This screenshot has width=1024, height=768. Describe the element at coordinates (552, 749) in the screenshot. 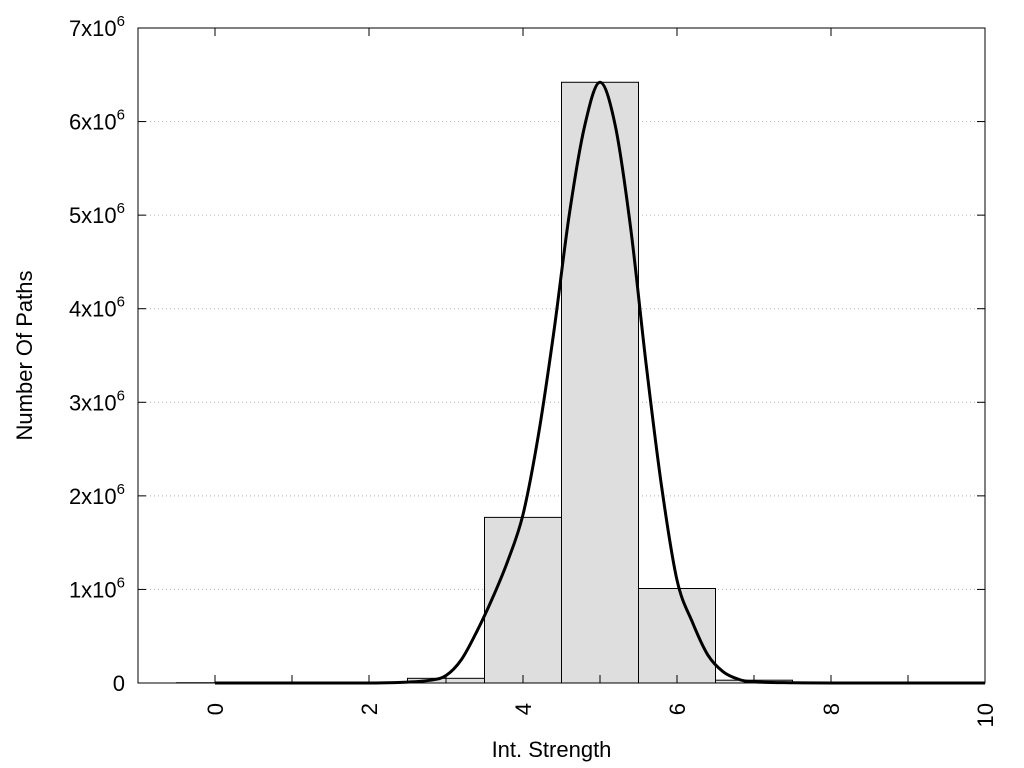

I see `x-axis-title: Int. Strength` at that location.